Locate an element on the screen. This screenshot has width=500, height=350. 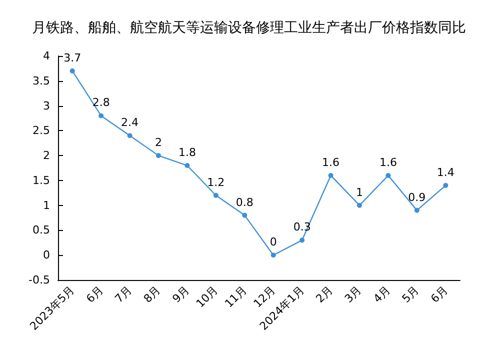
x-tick-label: 10月 is located at coordinates (207, 296).